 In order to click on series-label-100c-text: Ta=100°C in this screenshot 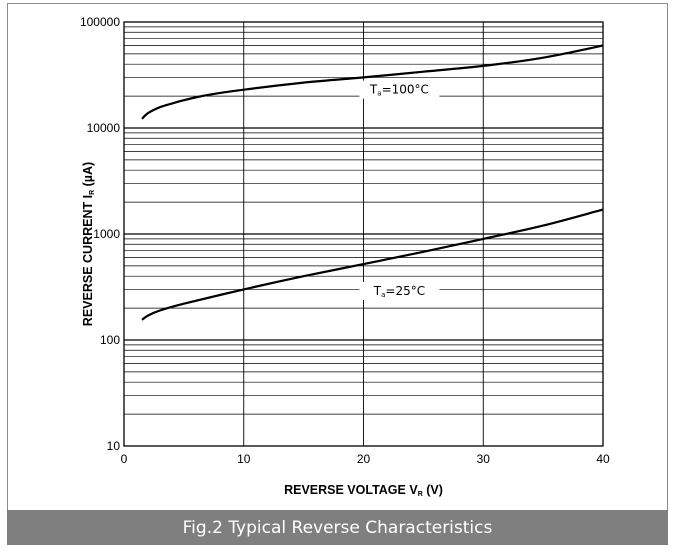, I will do `click(399, 90)`.